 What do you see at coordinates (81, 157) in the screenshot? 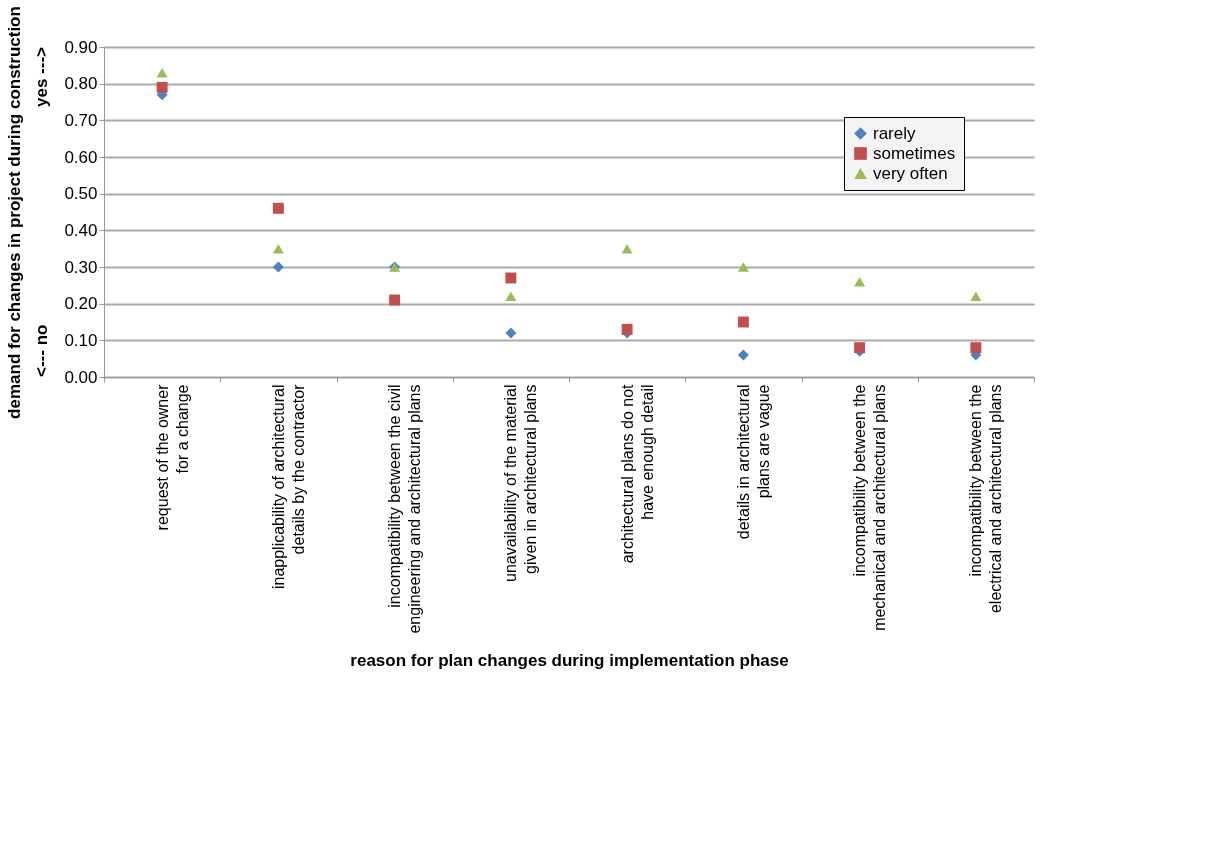
I see `y-tick-label: 0.60` at bounding box center [81, 157].